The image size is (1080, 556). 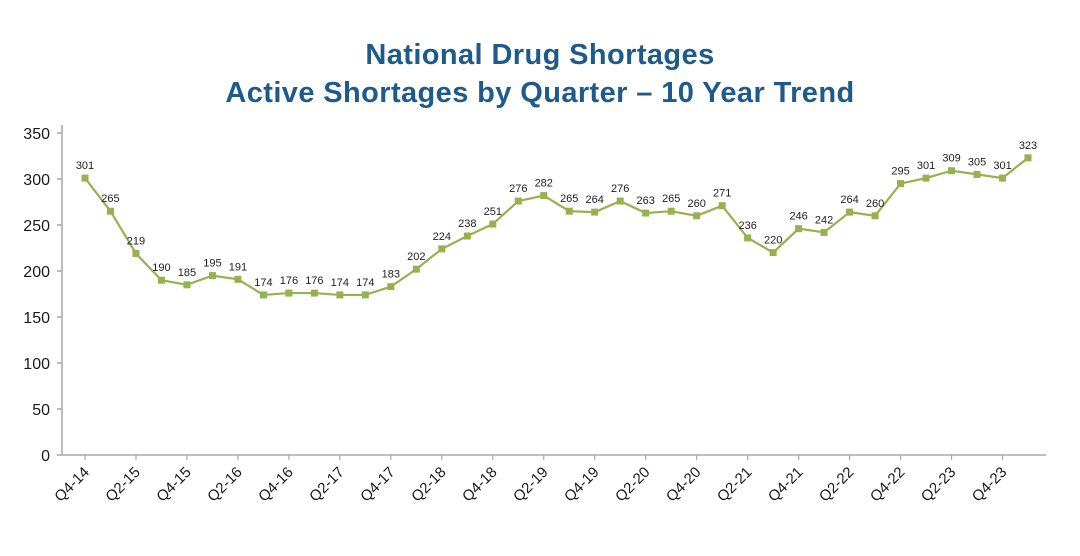 I want to click on x-tick-label: Q4-19, so click(x=582, y=484).